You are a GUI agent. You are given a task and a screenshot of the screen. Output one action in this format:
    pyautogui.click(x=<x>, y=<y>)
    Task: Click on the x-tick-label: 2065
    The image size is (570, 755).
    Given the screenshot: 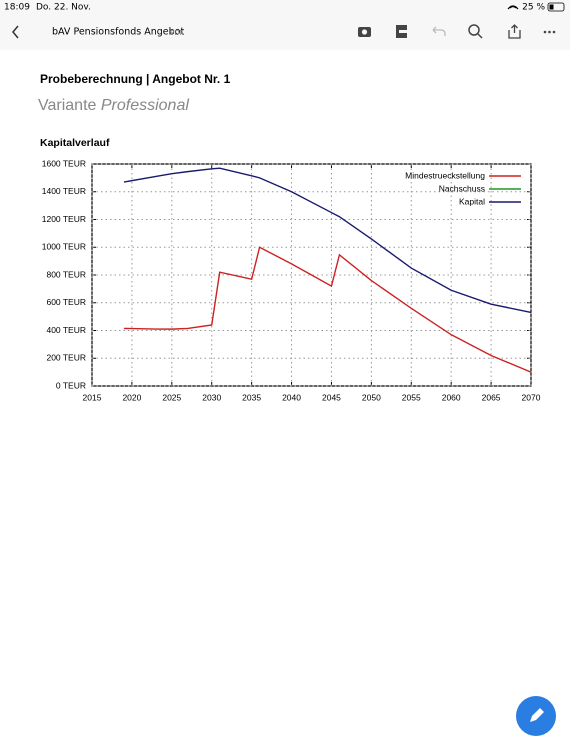 What is the action you would take?
    pyautogui.click(x=491, y=397)
    